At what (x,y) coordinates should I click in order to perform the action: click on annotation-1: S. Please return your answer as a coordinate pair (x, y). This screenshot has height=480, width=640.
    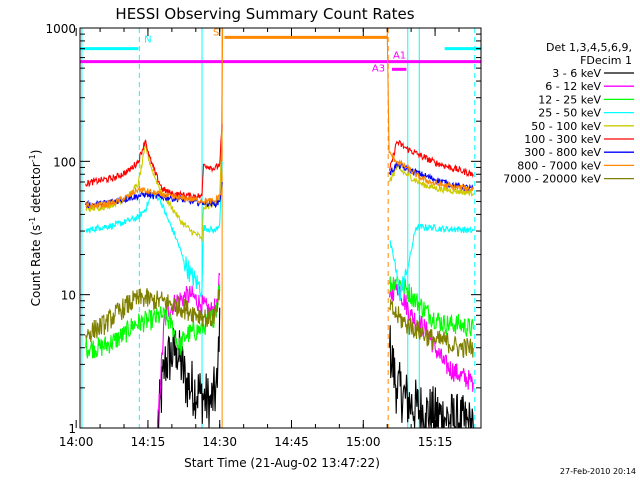
    Looking at the image, I should click on (216, 32).